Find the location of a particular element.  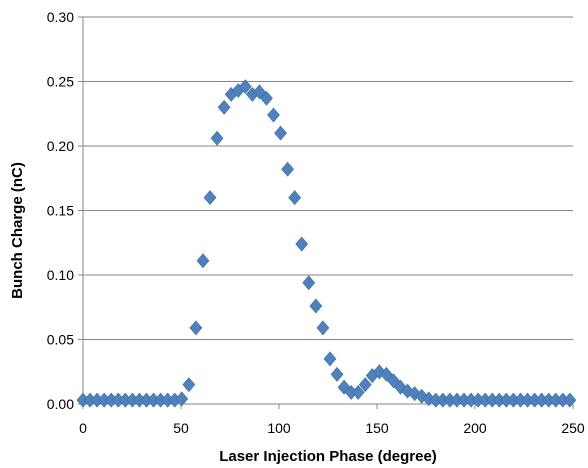

x-tick-label: 150 is located at coordinates (377, 428).